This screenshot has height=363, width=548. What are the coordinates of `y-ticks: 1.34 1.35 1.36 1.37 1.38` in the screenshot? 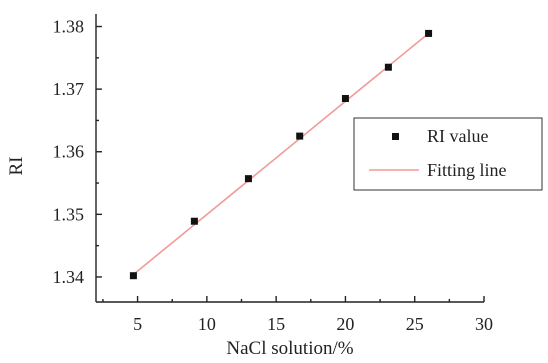 It's located at (77, 152).